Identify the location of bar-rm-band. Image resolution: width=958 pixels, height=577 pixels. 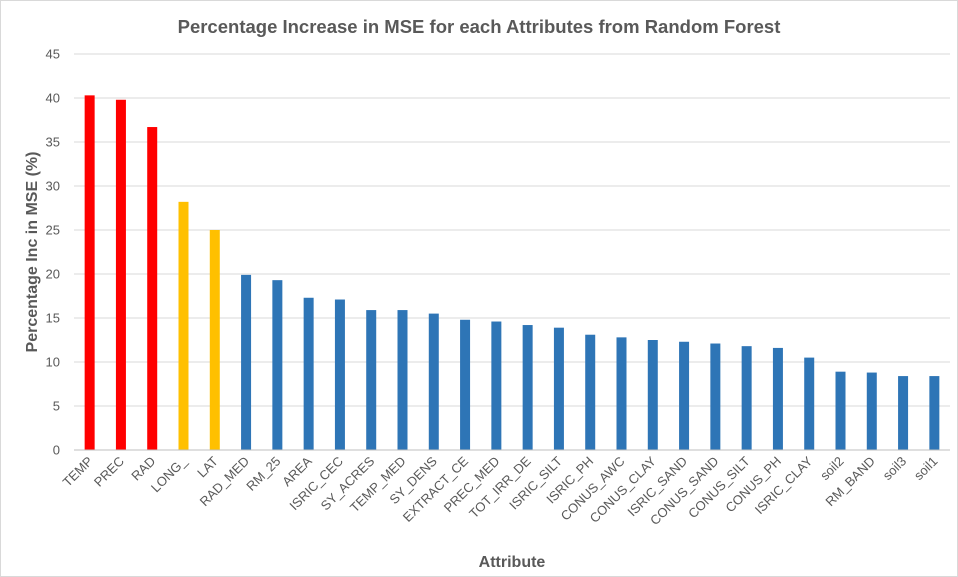
(871, 411).